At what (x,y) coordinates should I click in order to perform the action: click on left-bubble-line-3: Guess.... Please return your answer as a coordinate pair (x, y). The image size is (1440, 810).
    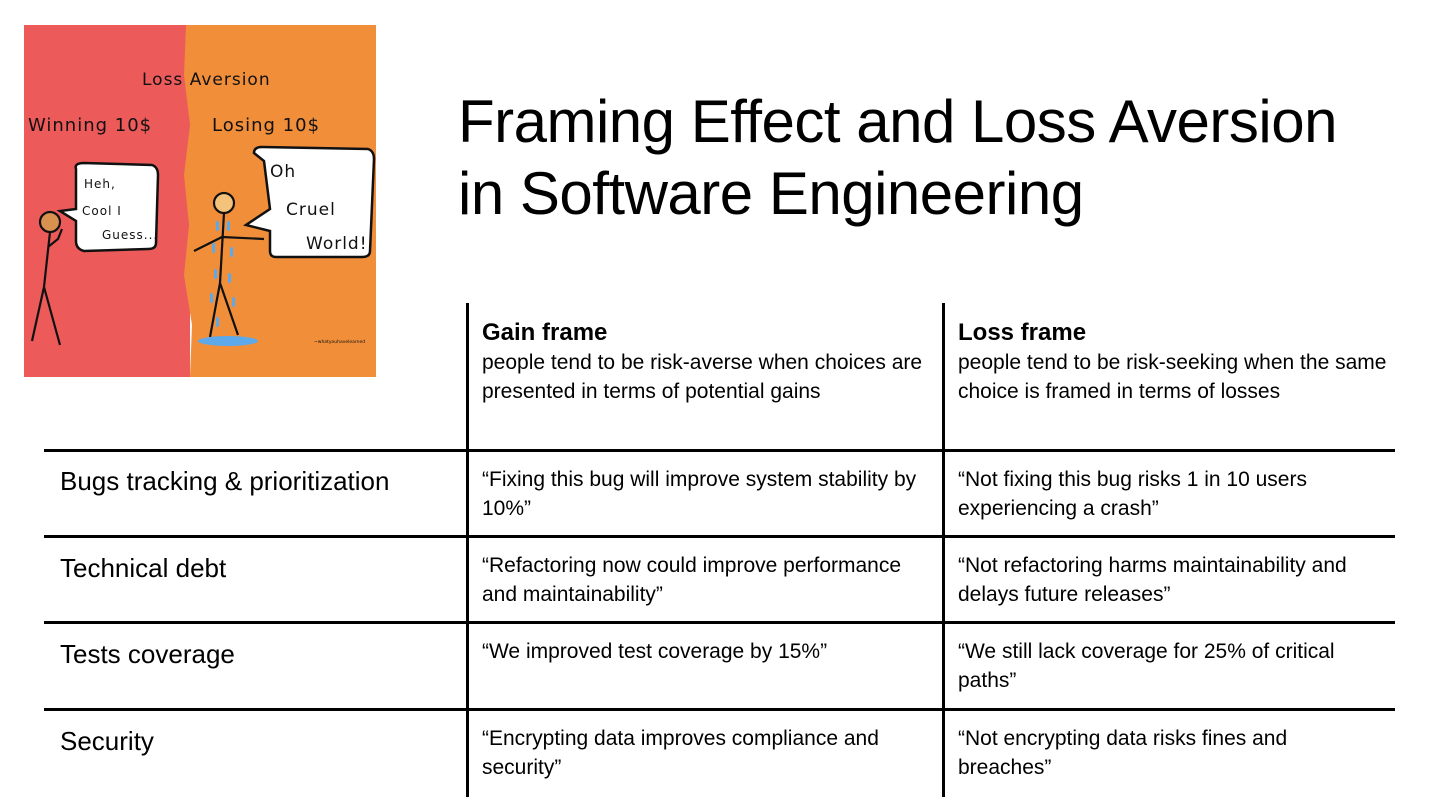
    Looking at the image, I should click on (130, 235).